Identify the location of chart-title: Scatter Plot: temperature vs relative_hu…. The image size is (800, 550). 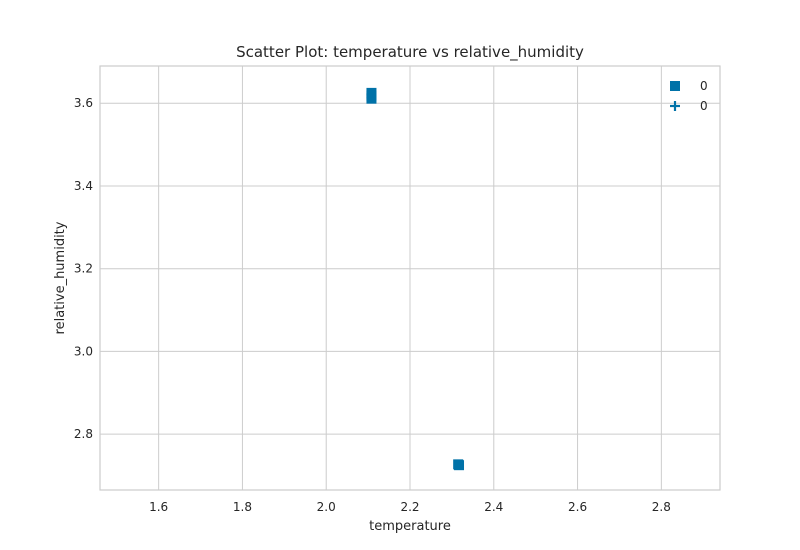
(410, 52).